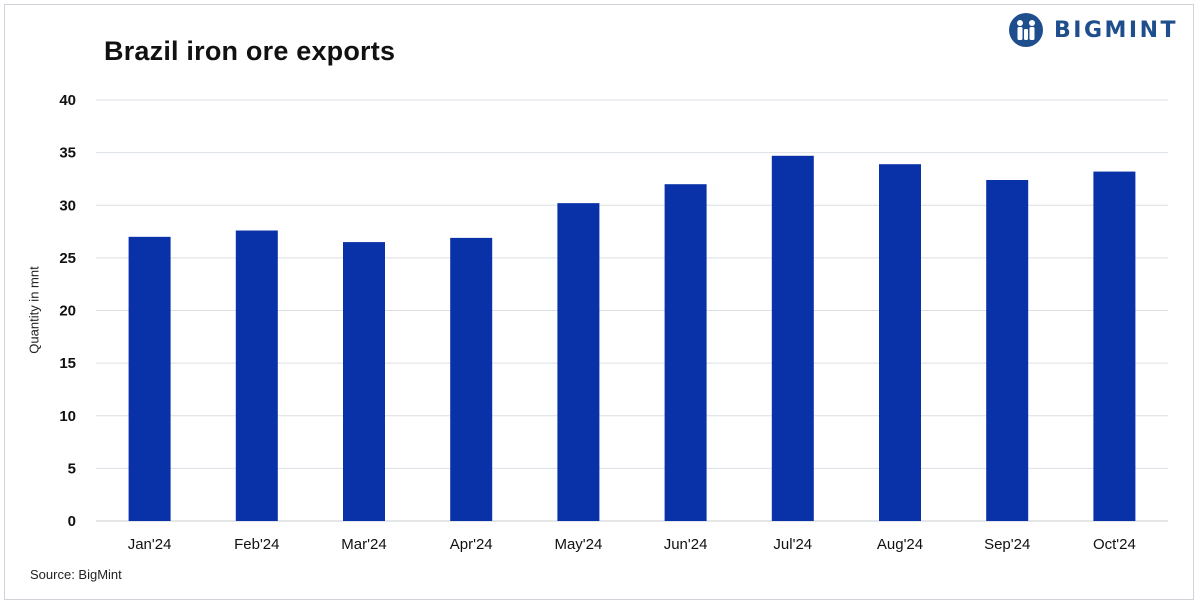  What do you see at coordinates (67, 100) in the screenshot?
I see `y-tick-label: 40` at bounding box center [67, 100].